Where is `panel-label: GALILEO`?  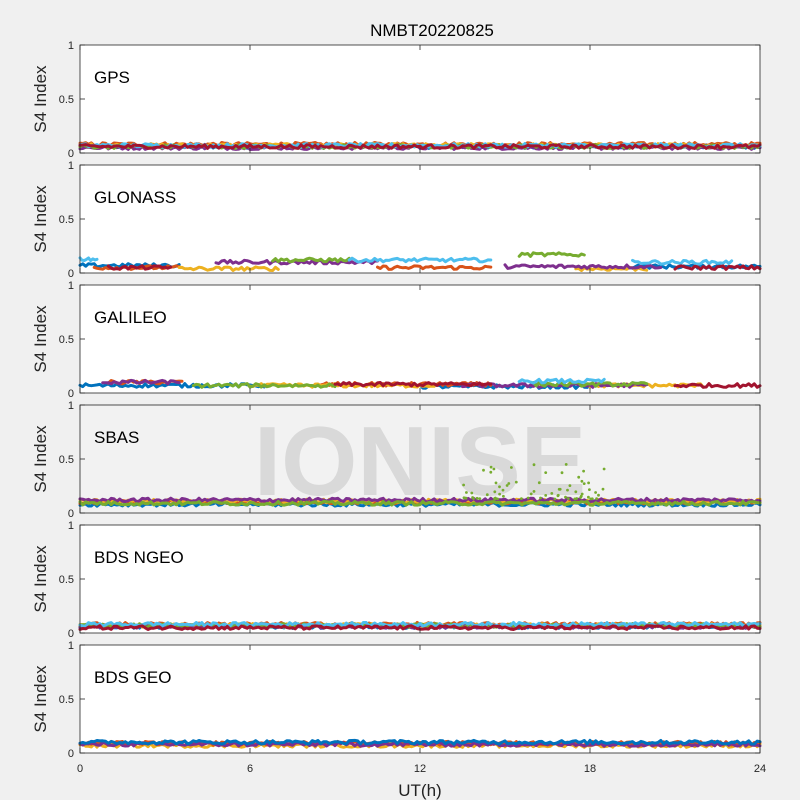
panel-label: GALILEO is located at coordinates (130, 317).